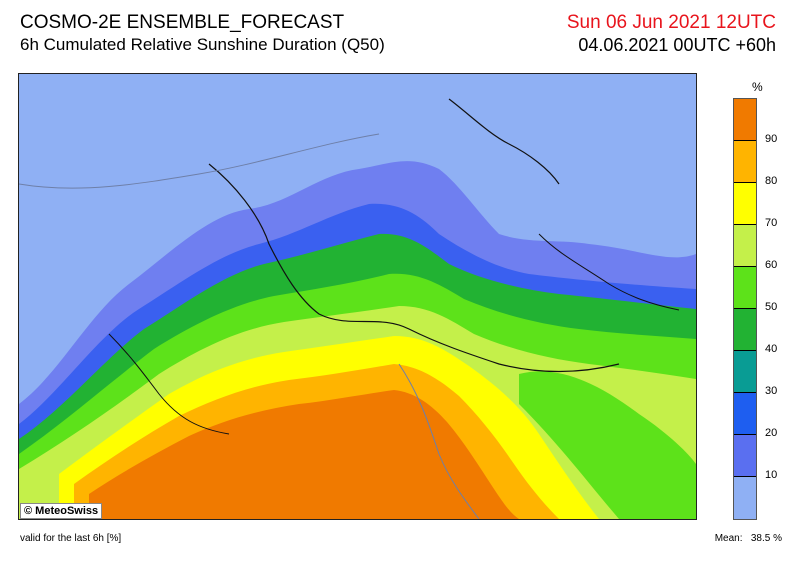  I want to click on band-50-east, so click(607, 445).